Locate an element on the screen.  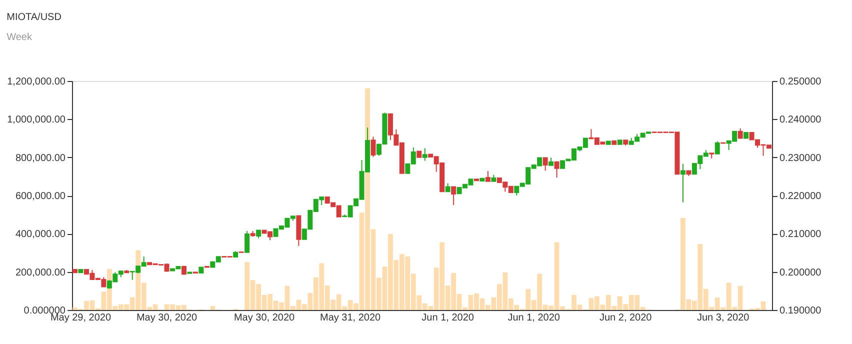
y2-tick-label: 0.230000 is located at coordinates (801, 158).